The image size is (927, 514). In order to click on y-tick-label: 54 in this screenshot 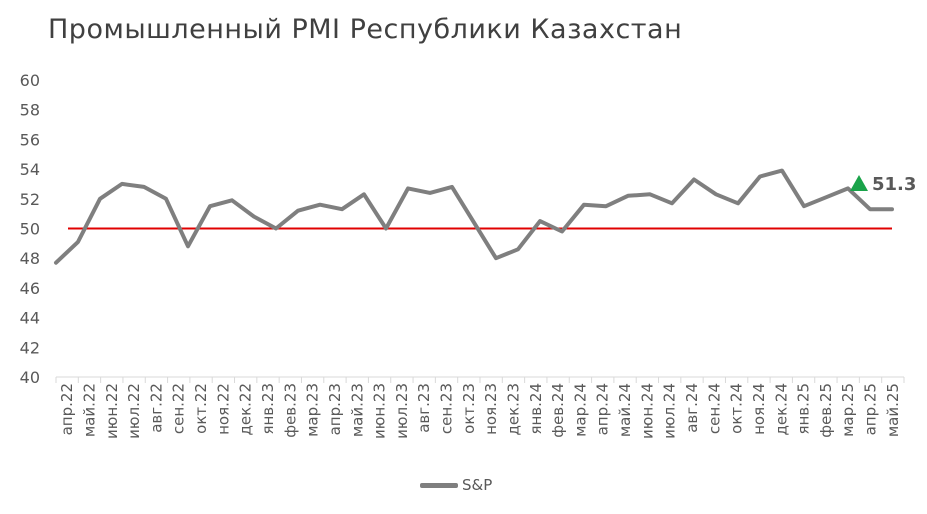, I will do `click(30, 169)`.